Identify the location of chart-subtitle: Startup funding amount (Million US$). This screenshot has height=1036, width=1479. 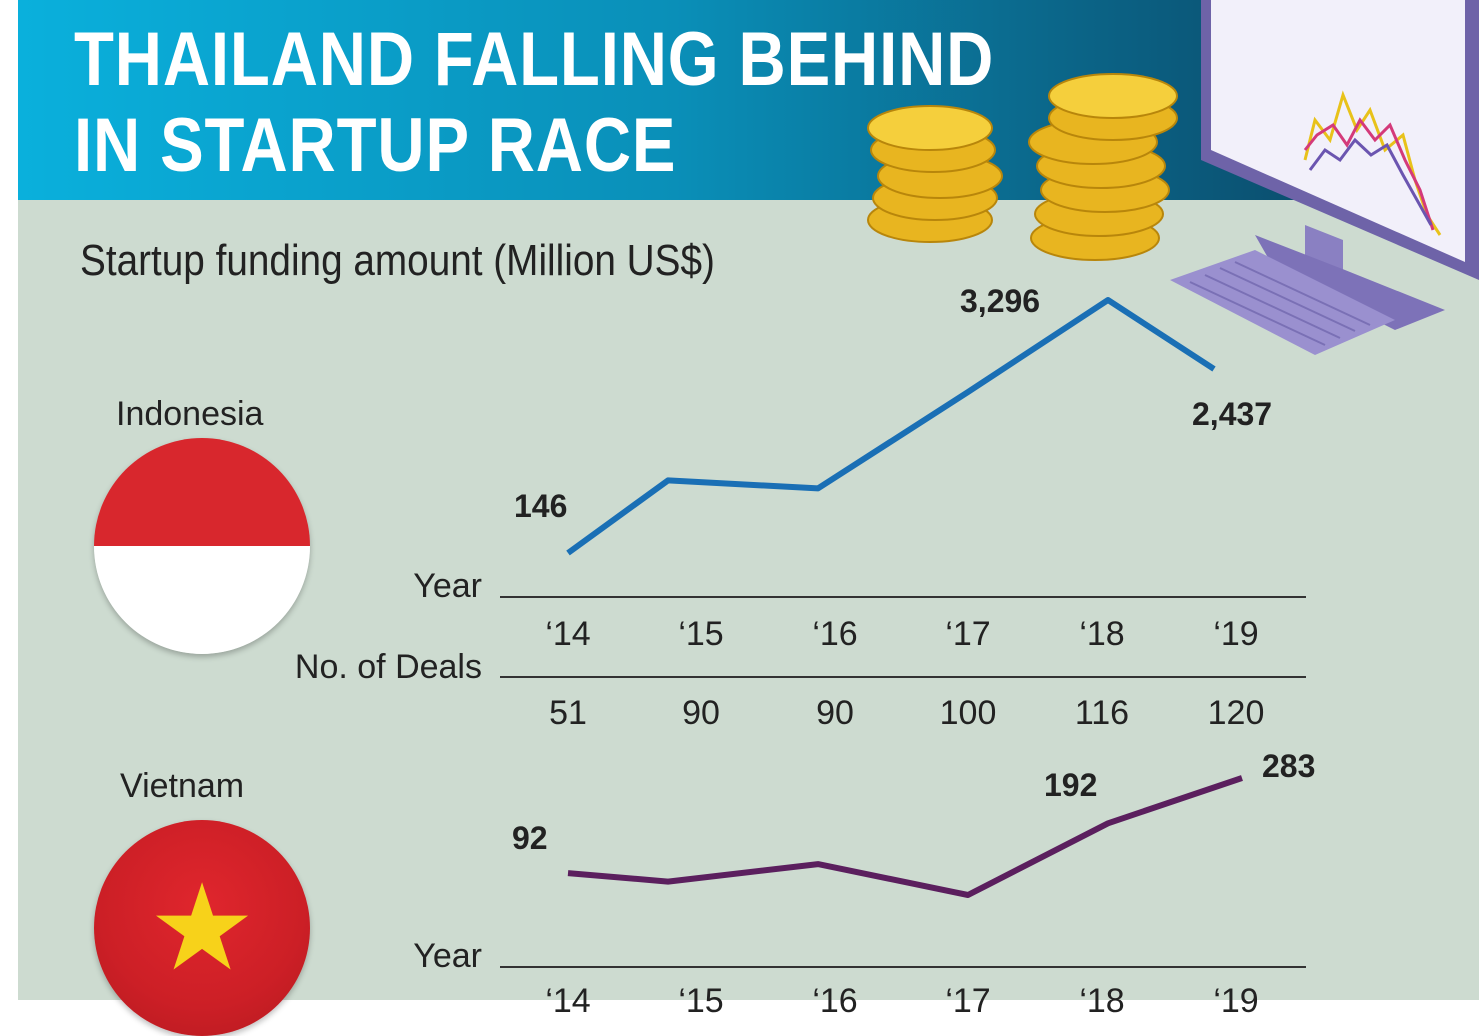
(397, 260).